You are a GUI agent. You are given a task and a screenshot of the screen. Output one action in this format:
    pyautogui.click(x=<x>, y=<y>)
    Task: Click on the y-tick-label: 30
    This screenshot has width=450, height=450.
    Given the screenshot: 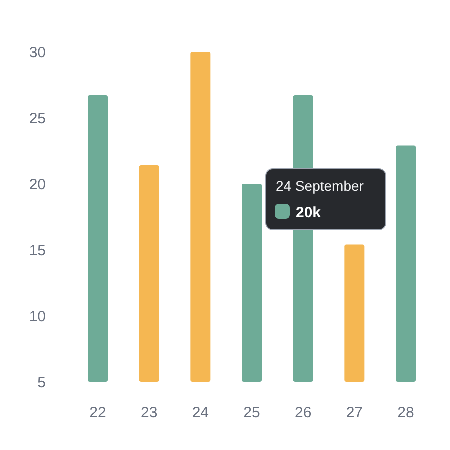 What is the action you would take?
    pyautogui.click(x=37, y=53)
    